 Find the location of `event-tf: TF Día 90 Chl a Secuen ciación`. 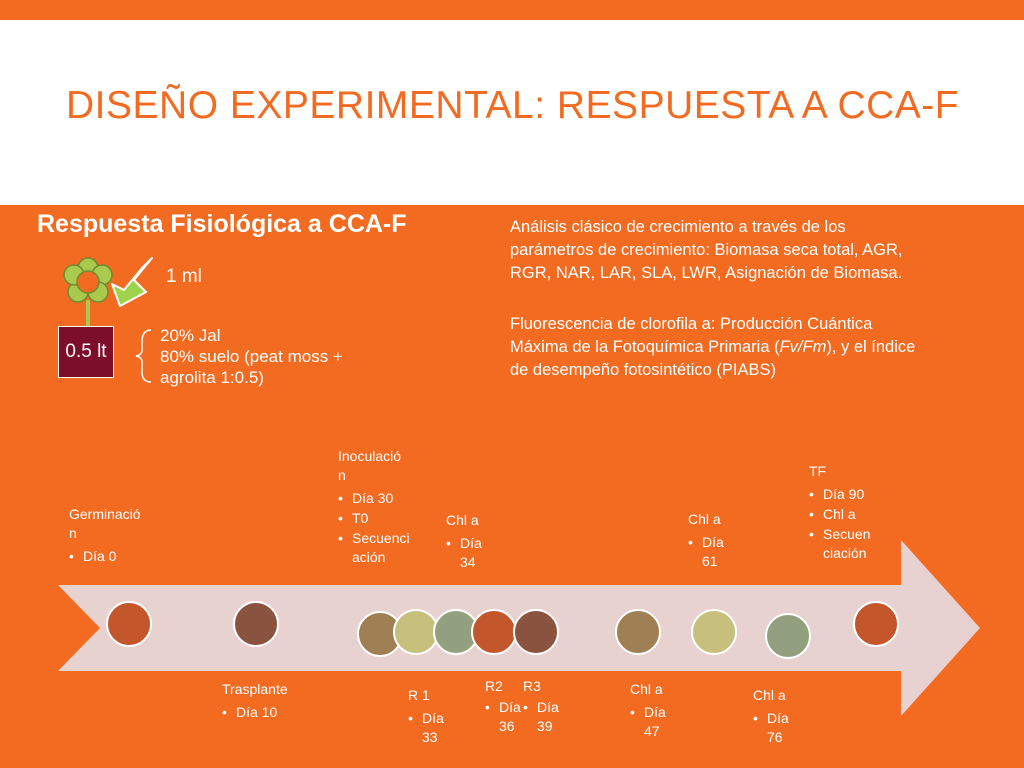

event-tf: TF Día 90 Chl a Secuen ciación is located at coordinates (854, 513).